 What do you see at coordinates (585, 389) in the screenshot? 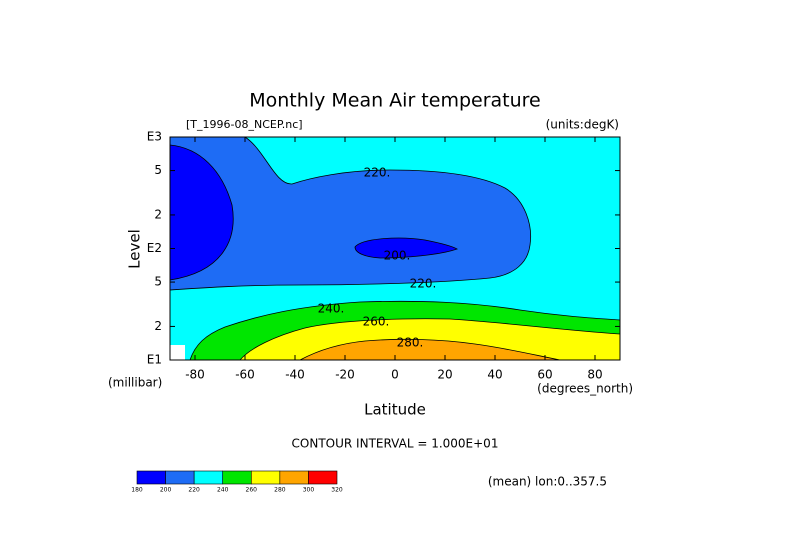
I see `x-units: (degrees_north)` at bounding box center [585, 389].